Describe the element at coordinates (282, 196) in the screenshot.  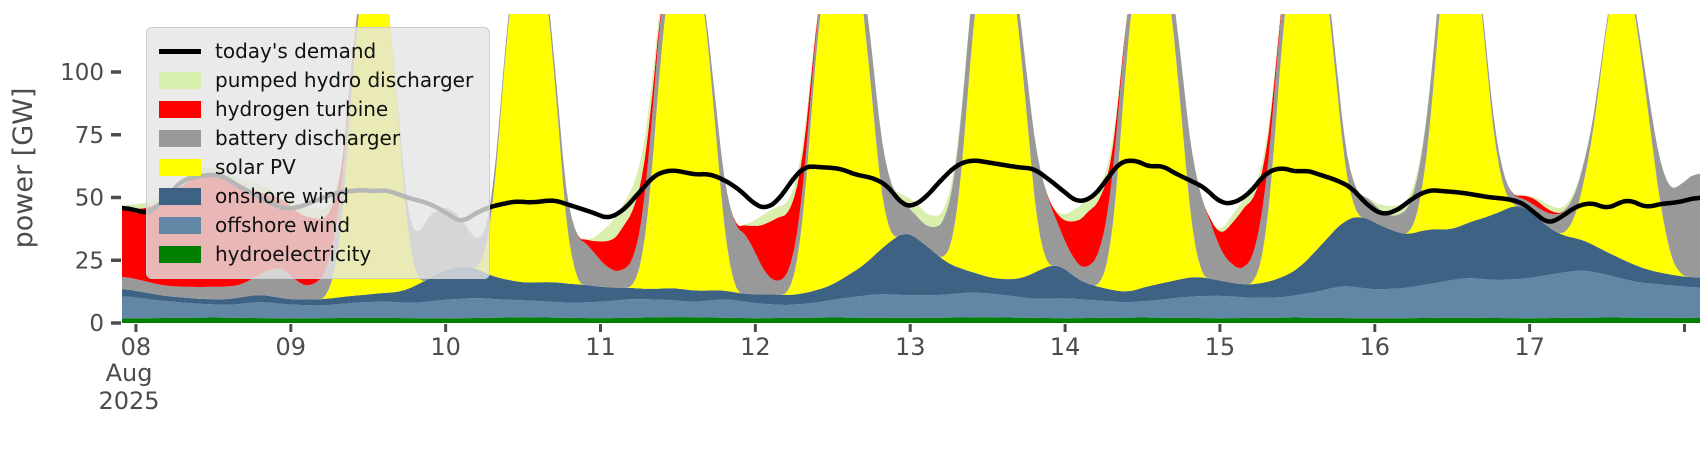
I see `legend-label-onshore: onshore wind` at that location.